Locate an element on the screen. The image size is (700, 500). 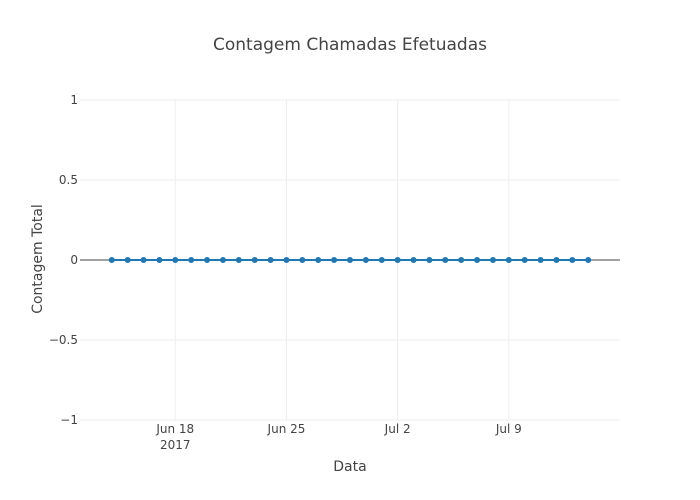
x-tick-year-label: 2017 is located at coordinates (175, 445).